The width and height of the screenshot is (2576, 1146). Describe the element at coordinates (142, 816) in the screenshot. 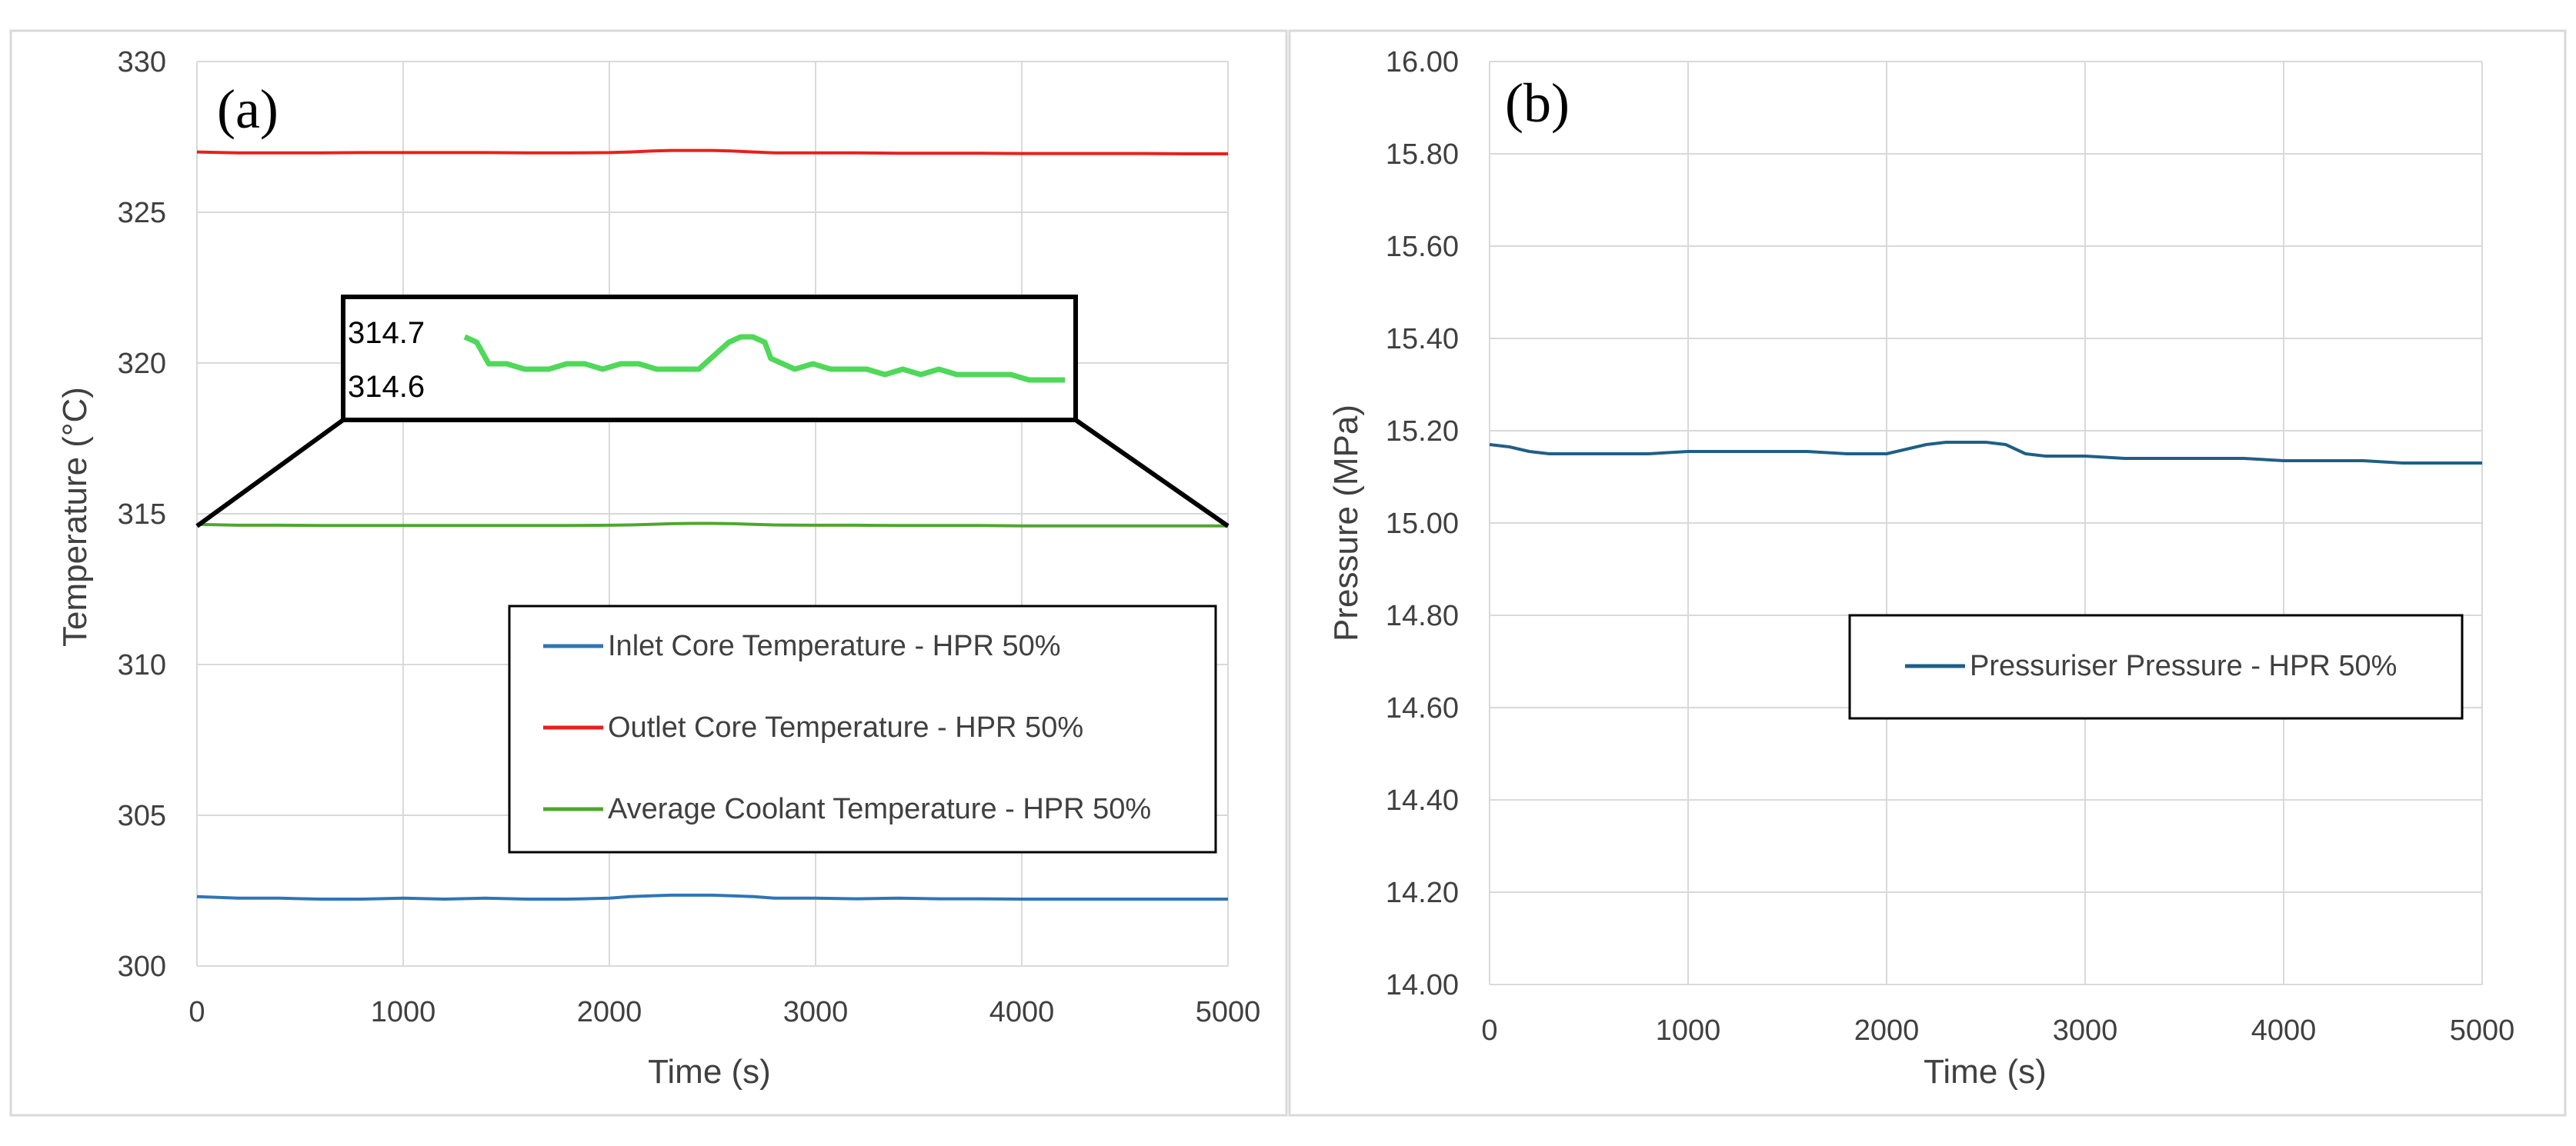

I see `y-tick-label: 305` at that location.